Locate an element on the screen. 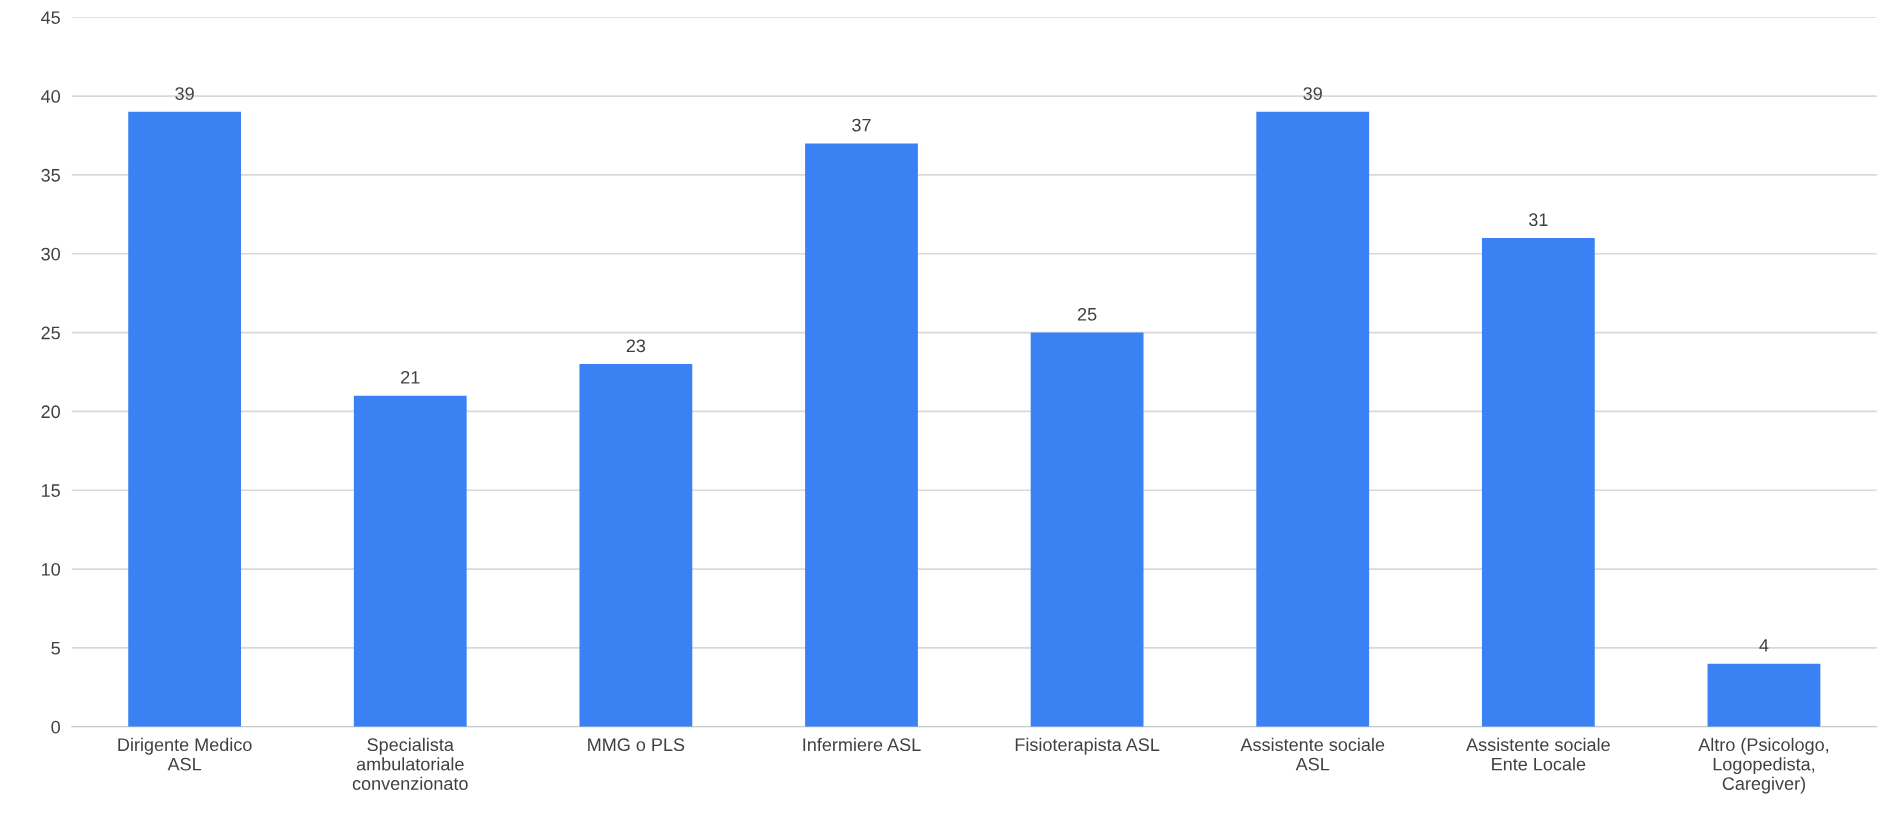 The width and height of the screenshot is (1890, 823). y-tick-label: 0 is located at coordinates (55, 727).